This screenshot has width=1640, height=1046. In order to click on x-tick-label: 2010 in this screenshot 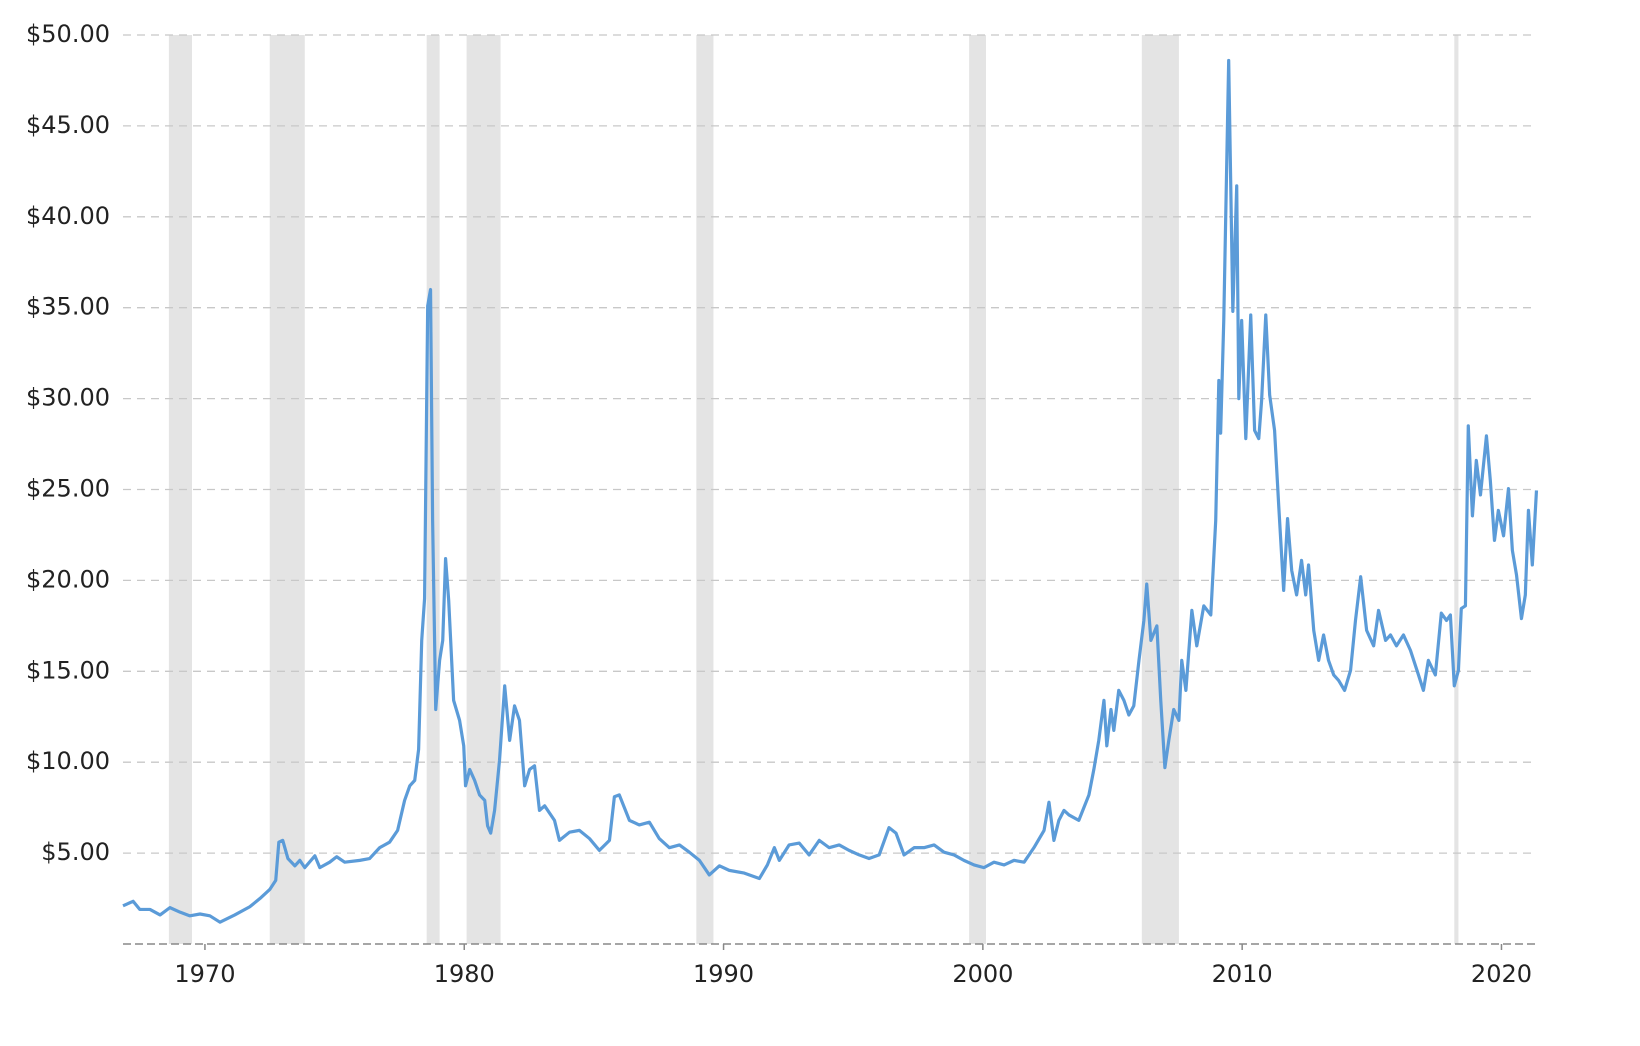, I will do `click(1242, 974)`.